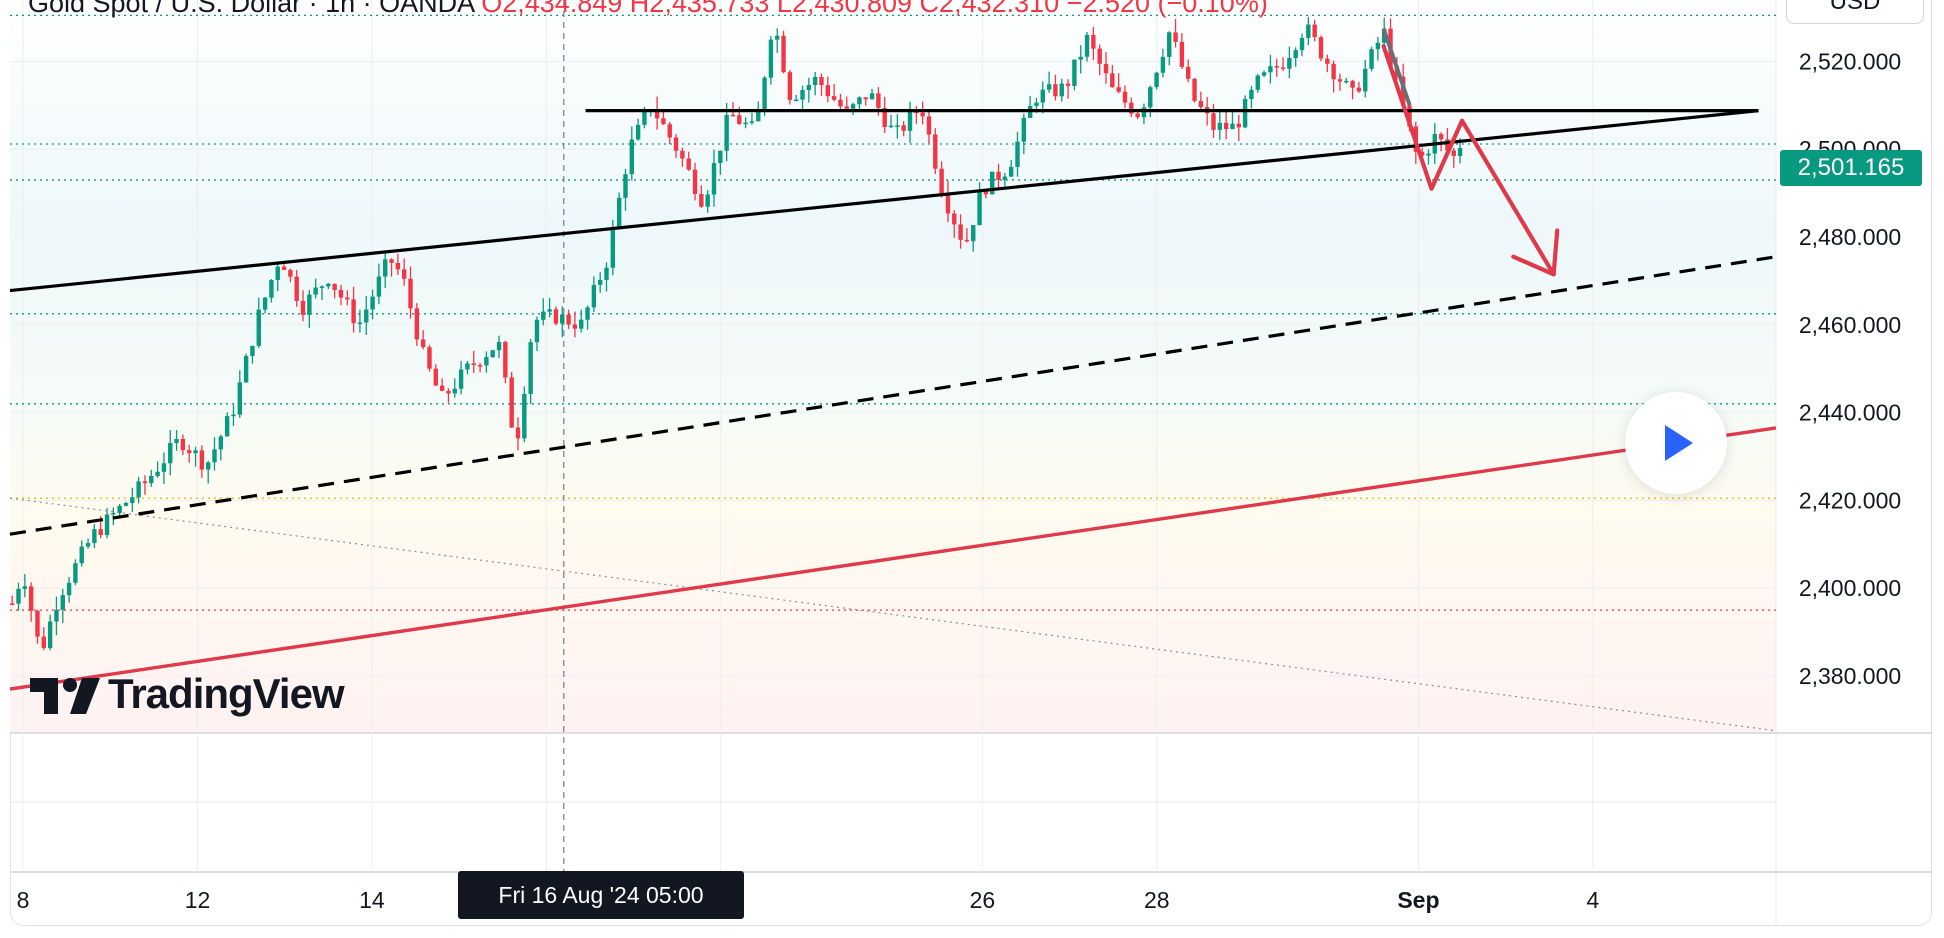  What do you see at coordinates (1850, 325) in the screenshot?
I see `y-tick-label: 2,460.000` at bounding box center [1850, 325].